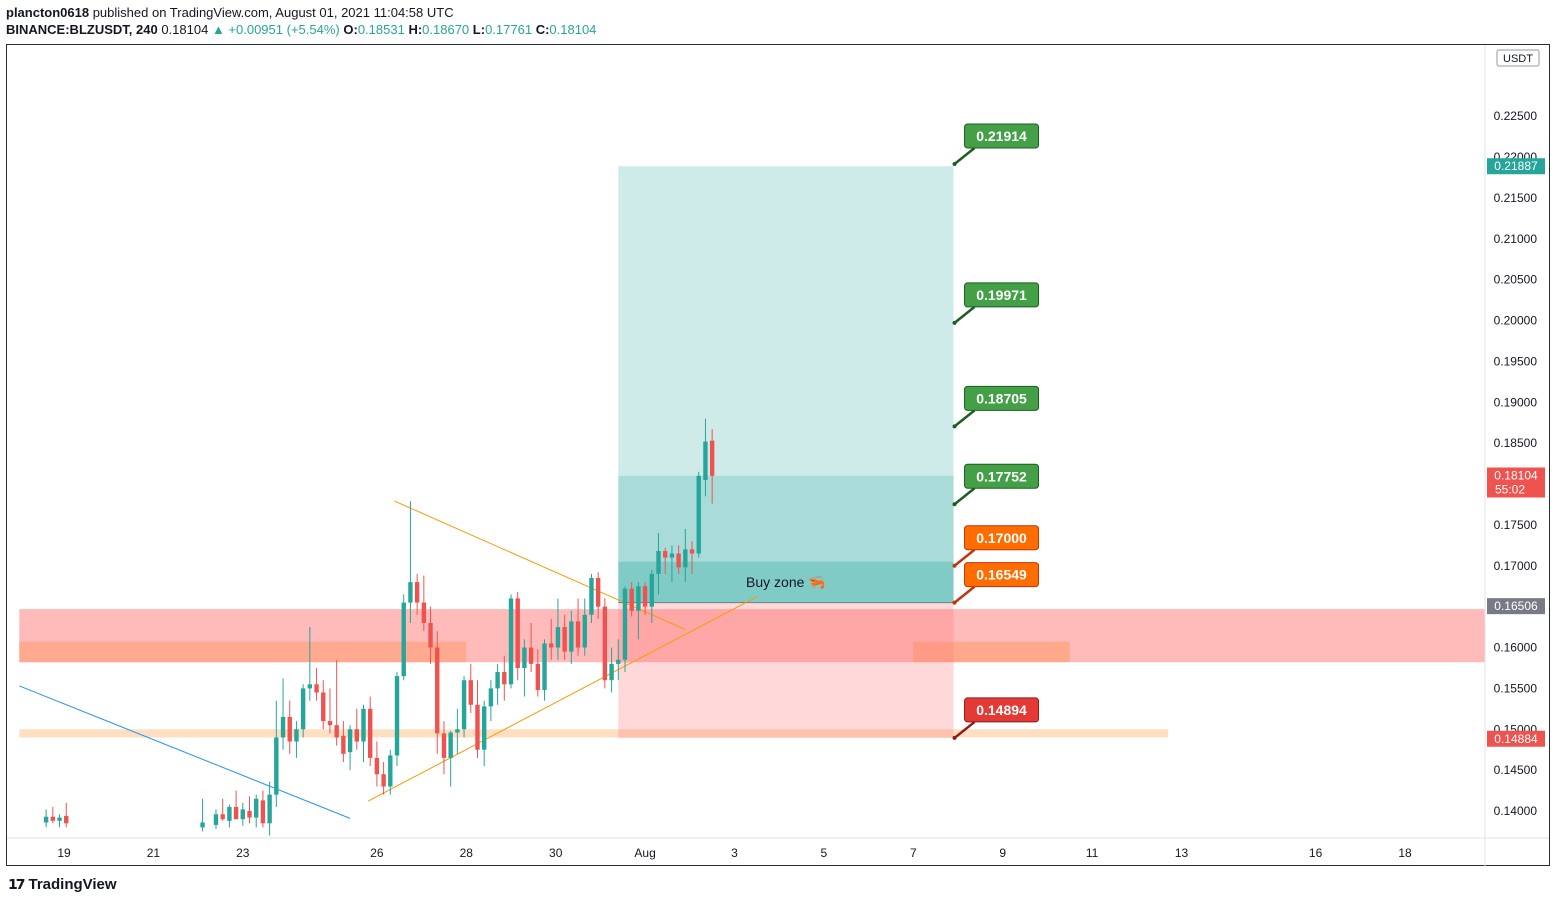 The image size is (1556, 904). Describe the element at coordinates (594, 733) in the screenshot. I see `low-zone` at that location.